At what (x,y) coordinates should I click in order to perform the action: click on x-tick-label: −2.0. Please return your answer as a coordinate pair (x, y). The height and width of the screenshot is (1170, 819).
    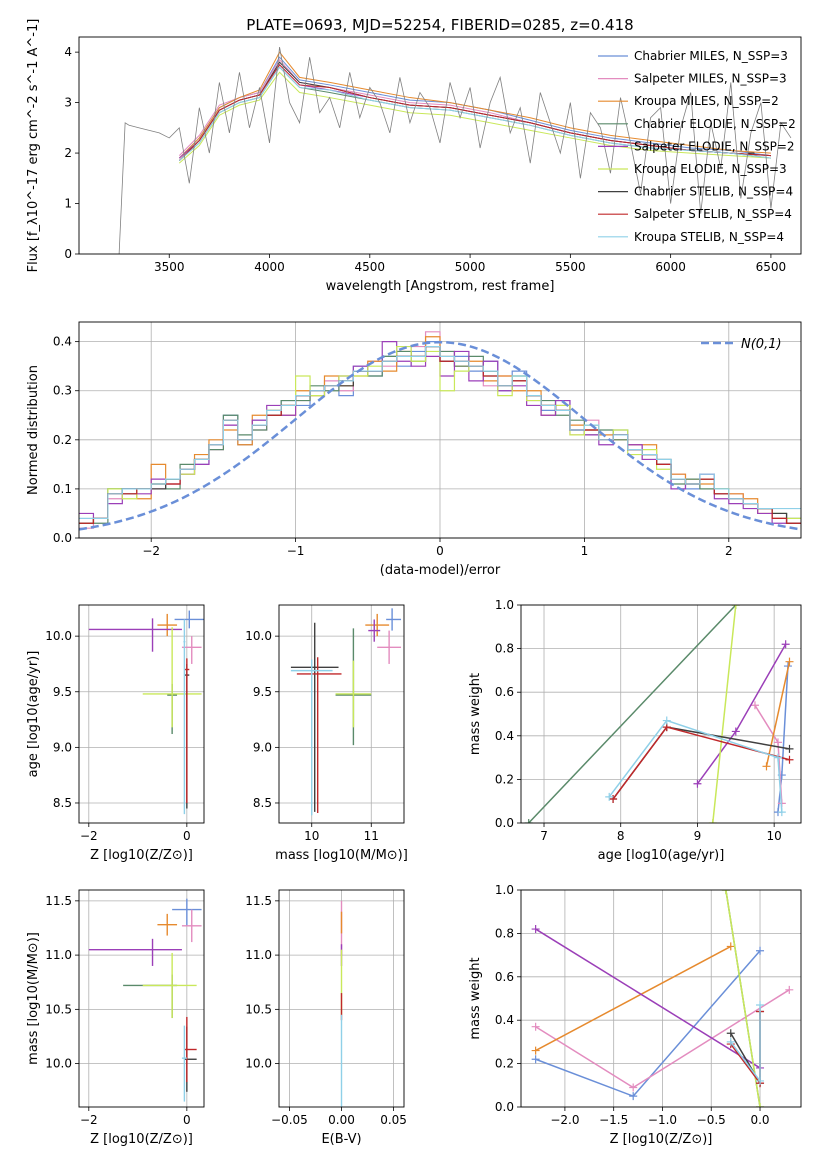
    Looking at the image, I should click on (564, 1120).